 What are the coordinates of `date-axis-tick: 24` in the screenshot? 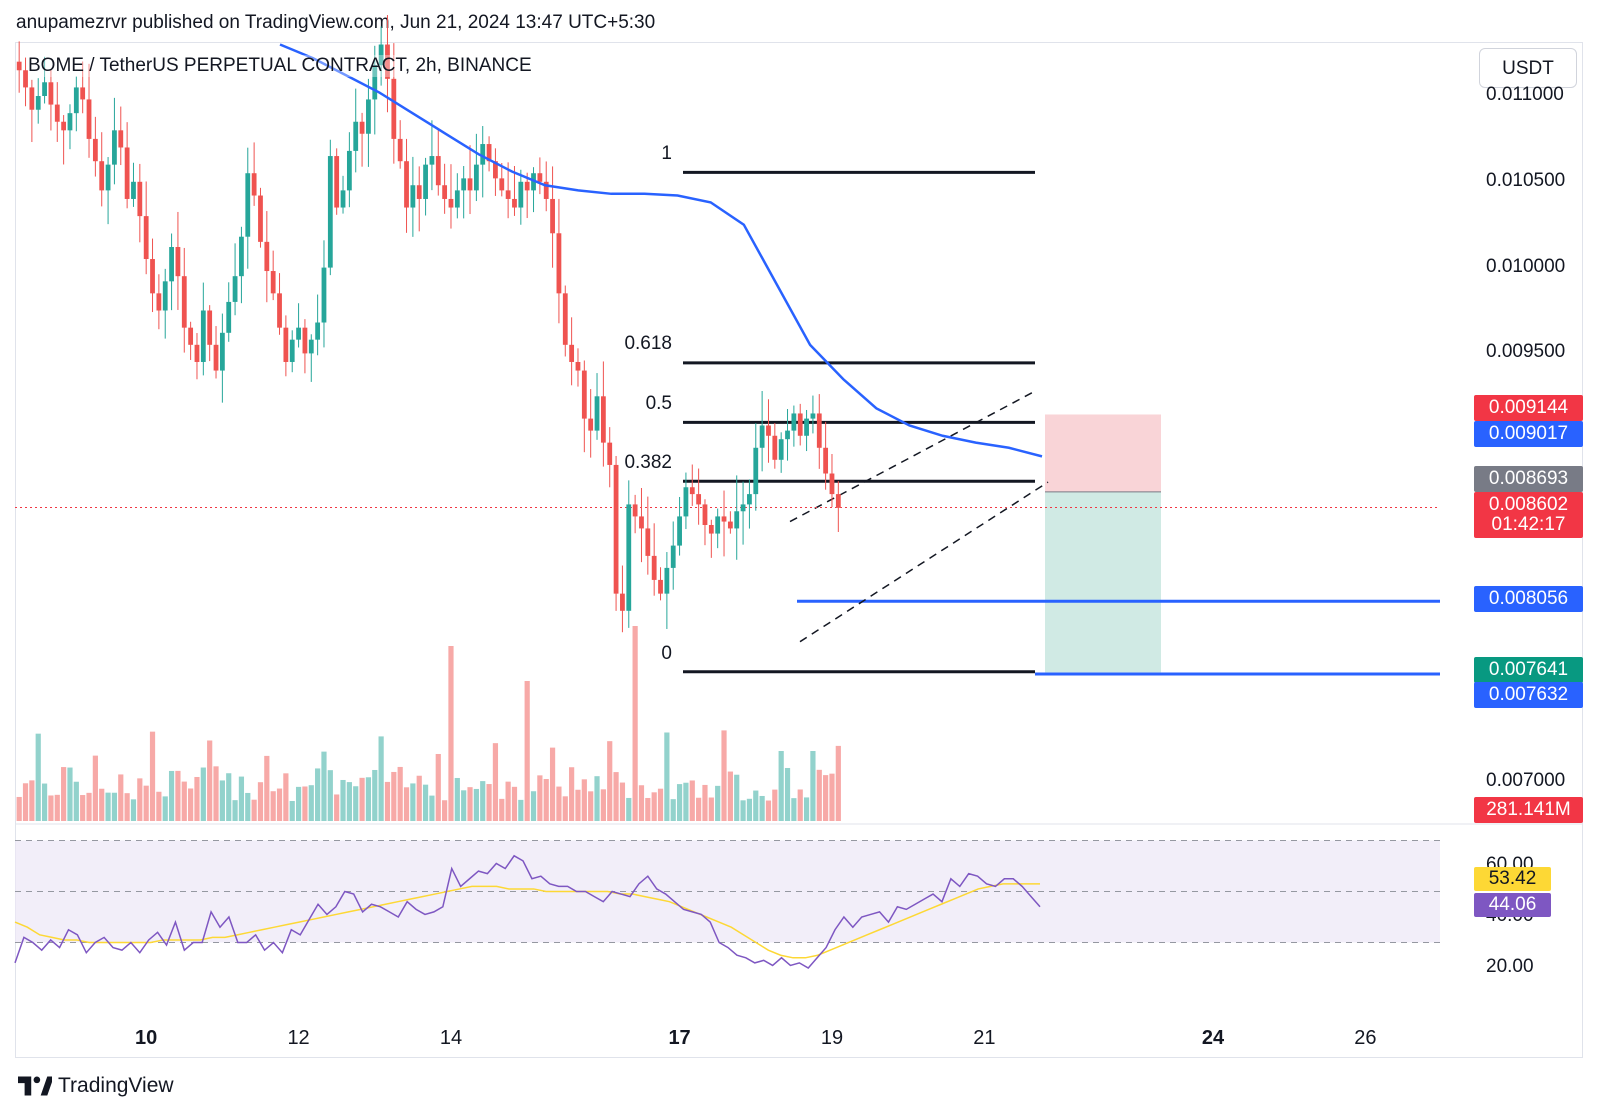 It's located at (1213, 1038).